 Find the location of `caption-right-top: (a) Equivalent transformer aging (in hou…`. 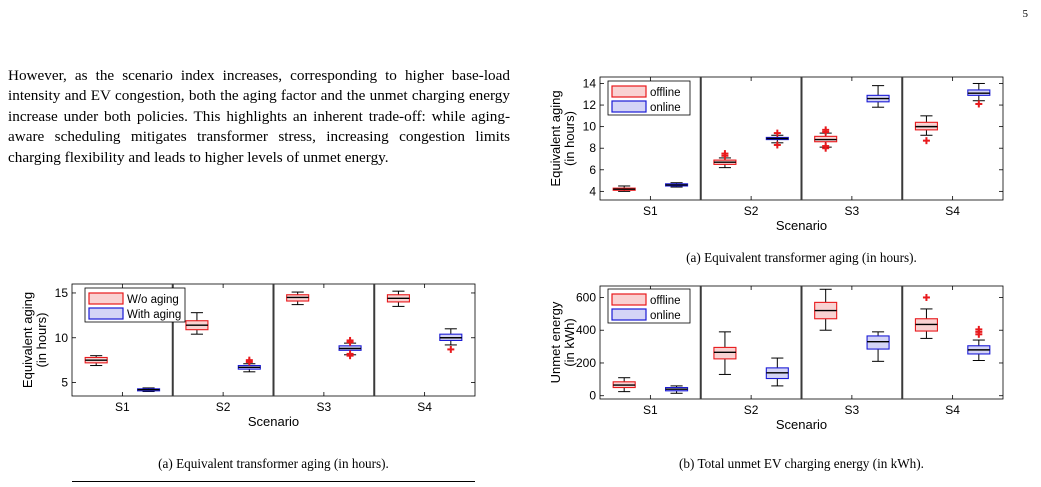

caption-right-top: (a) Equivalent transformer aging (in hou… is located at coordinates (801, 257).